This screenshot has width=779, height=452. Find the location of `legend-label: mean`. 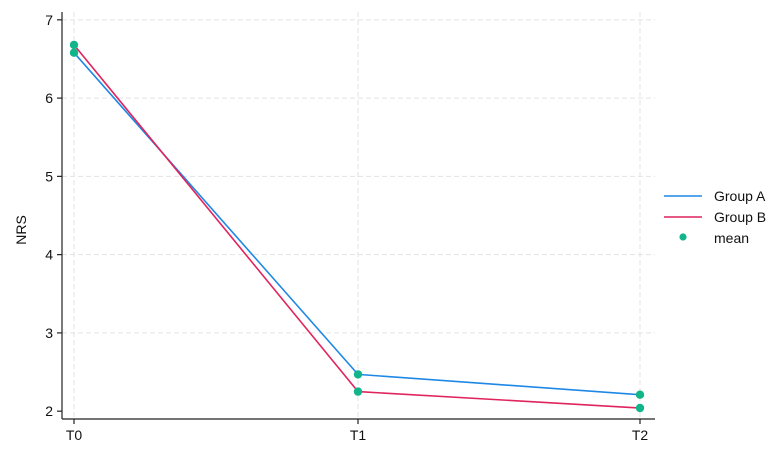

legend-label: mean is located at coordinates (731, 238).